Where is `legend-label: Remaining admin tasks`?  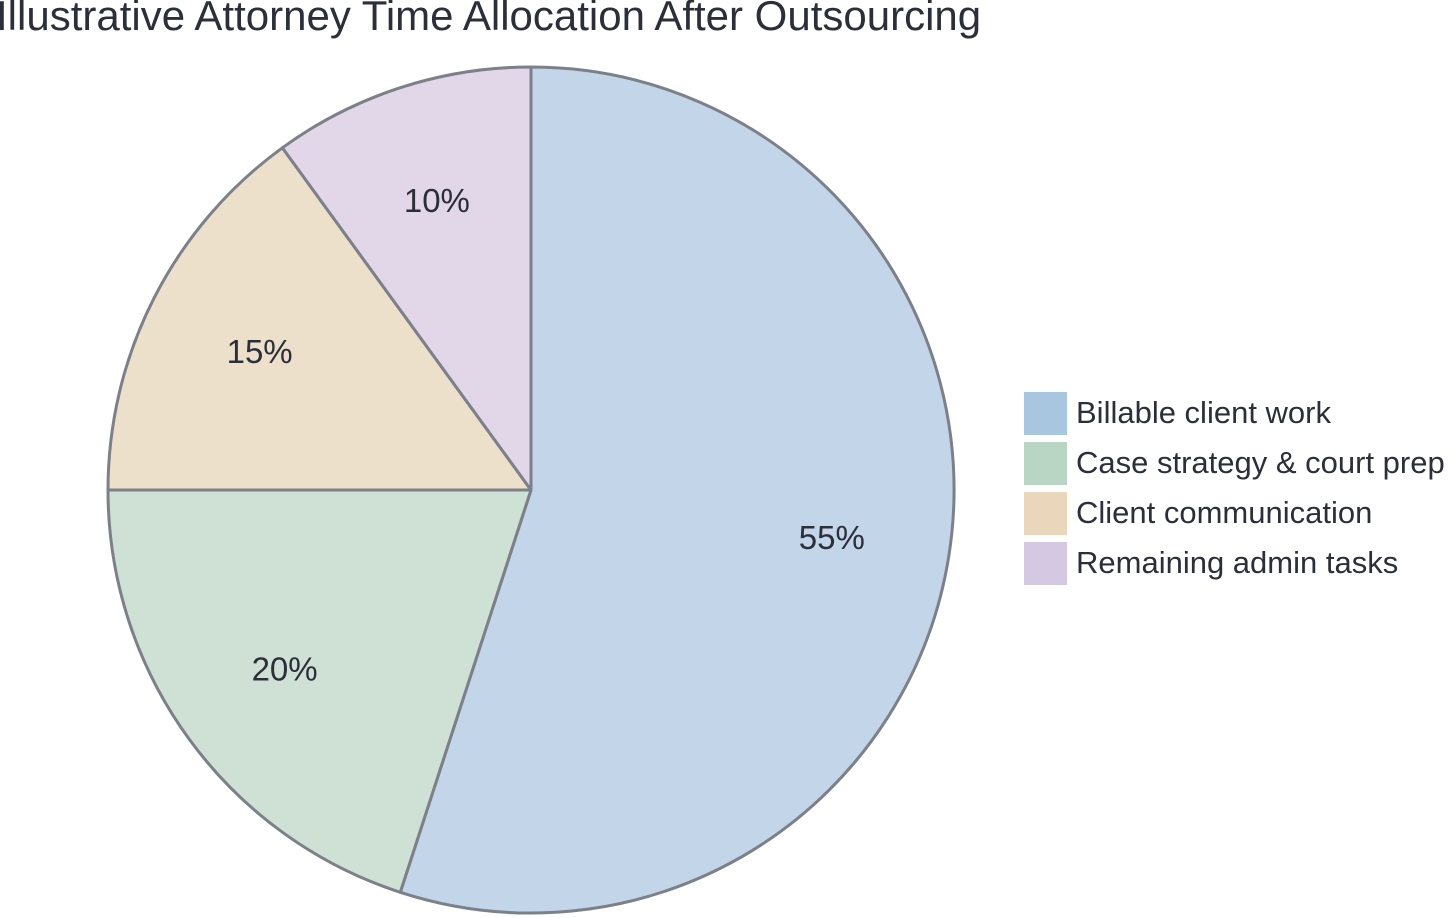
legend-label: Remaining admin tasks is located at coordinates (1237, 562).